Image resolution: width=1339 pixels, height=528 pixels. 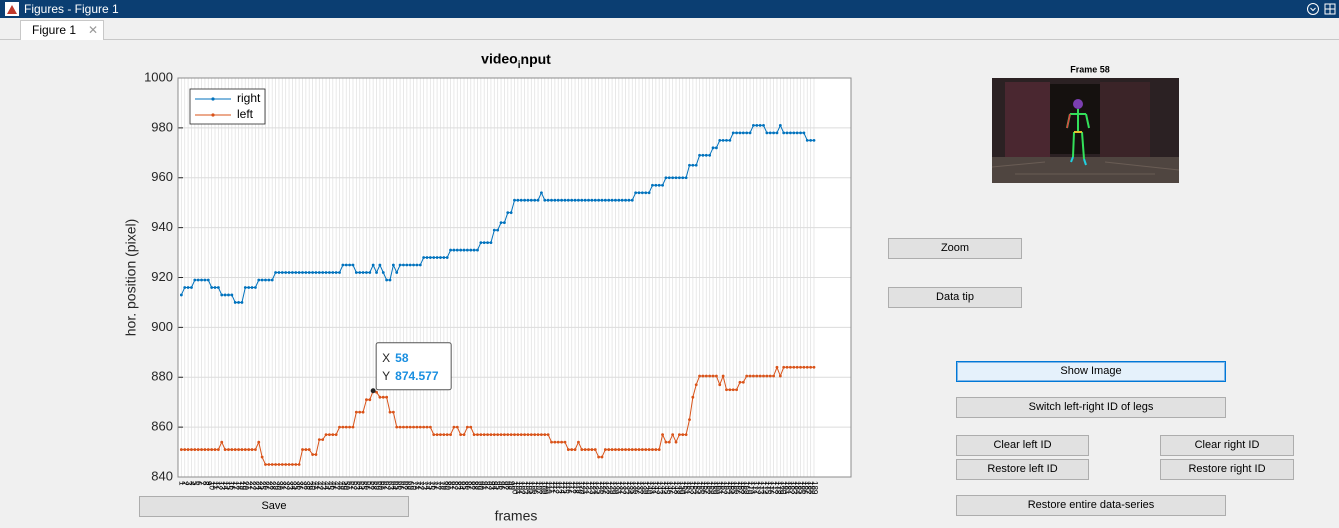 What do you see at coordinates (1022, 469) in the screenshot?
I see `restore-left-button: Restore left ID` at bounding box center [1022, 469].